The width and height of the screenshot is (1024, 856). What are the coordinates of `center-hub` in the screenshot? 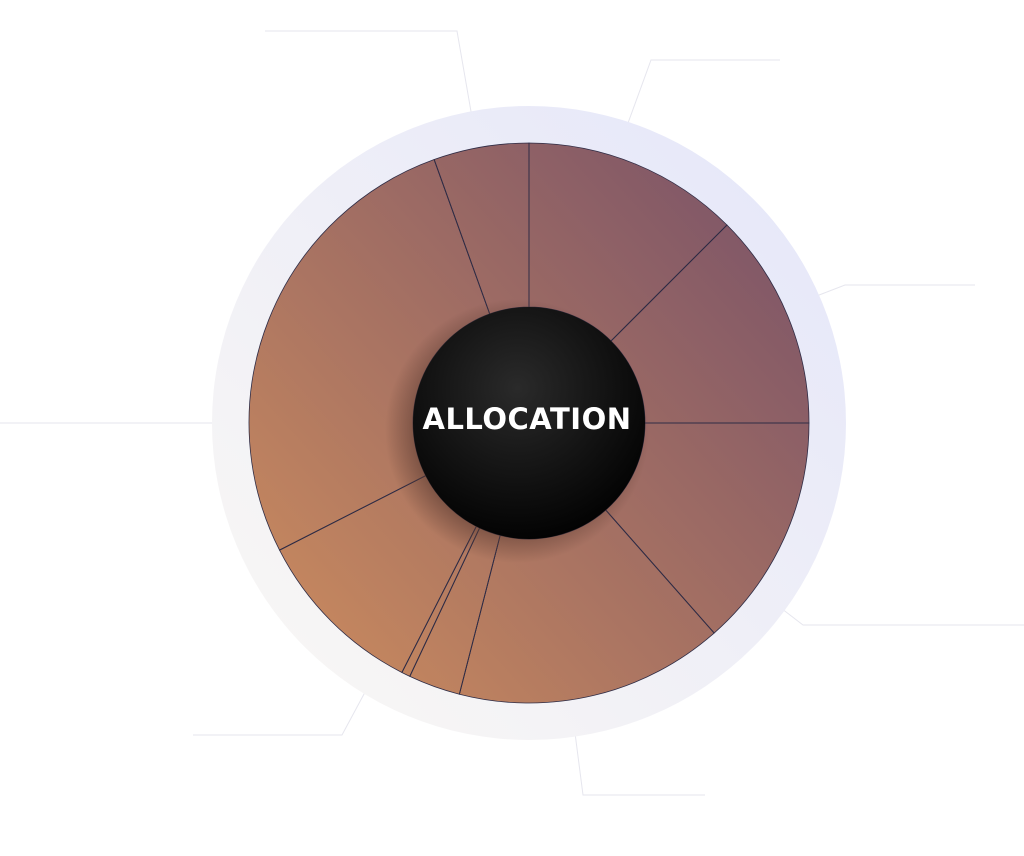 It's located at (529, 423).